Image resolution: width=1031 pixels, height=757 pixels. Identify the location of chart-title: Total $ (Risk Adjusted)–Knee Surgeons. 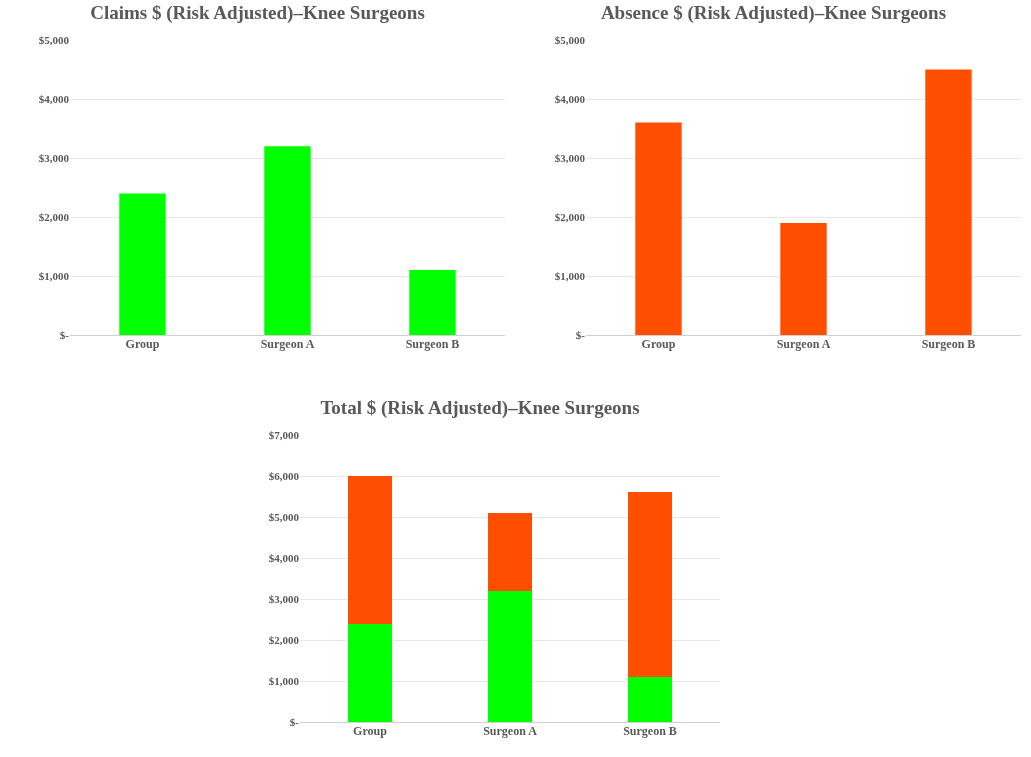
(480, 407).